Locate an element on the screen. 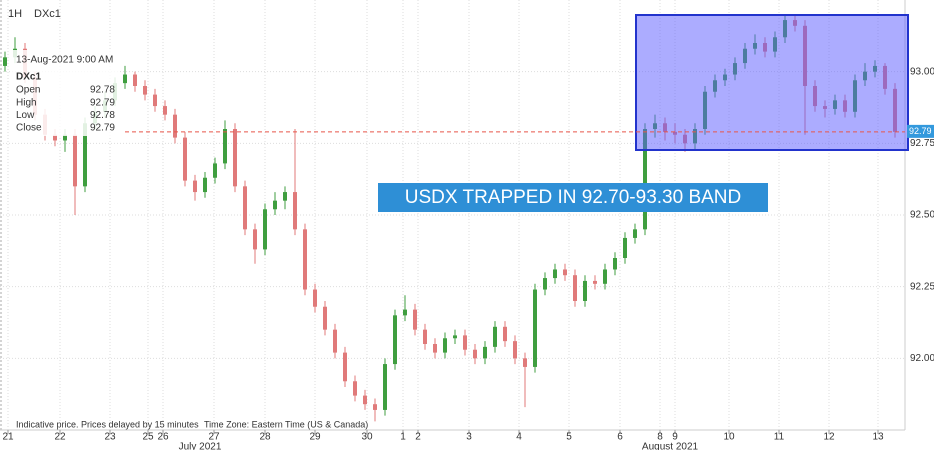 The image size is (934, 450). last-price-label: 92.79 is located at coordinates (920, 131).